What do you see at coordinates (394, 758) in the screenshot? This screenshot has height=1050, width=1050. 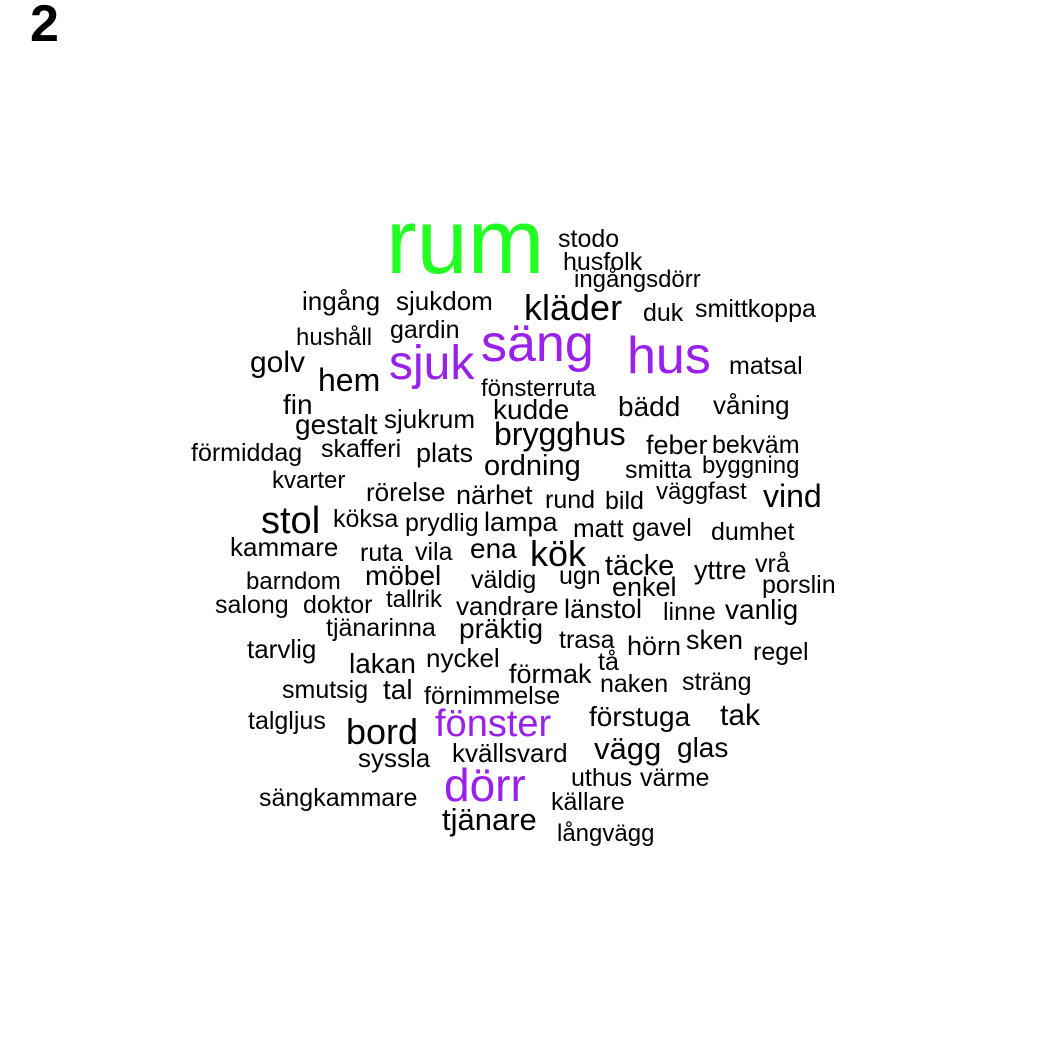 I see `cloud-word: syssla` at bounding box center [394, 758].